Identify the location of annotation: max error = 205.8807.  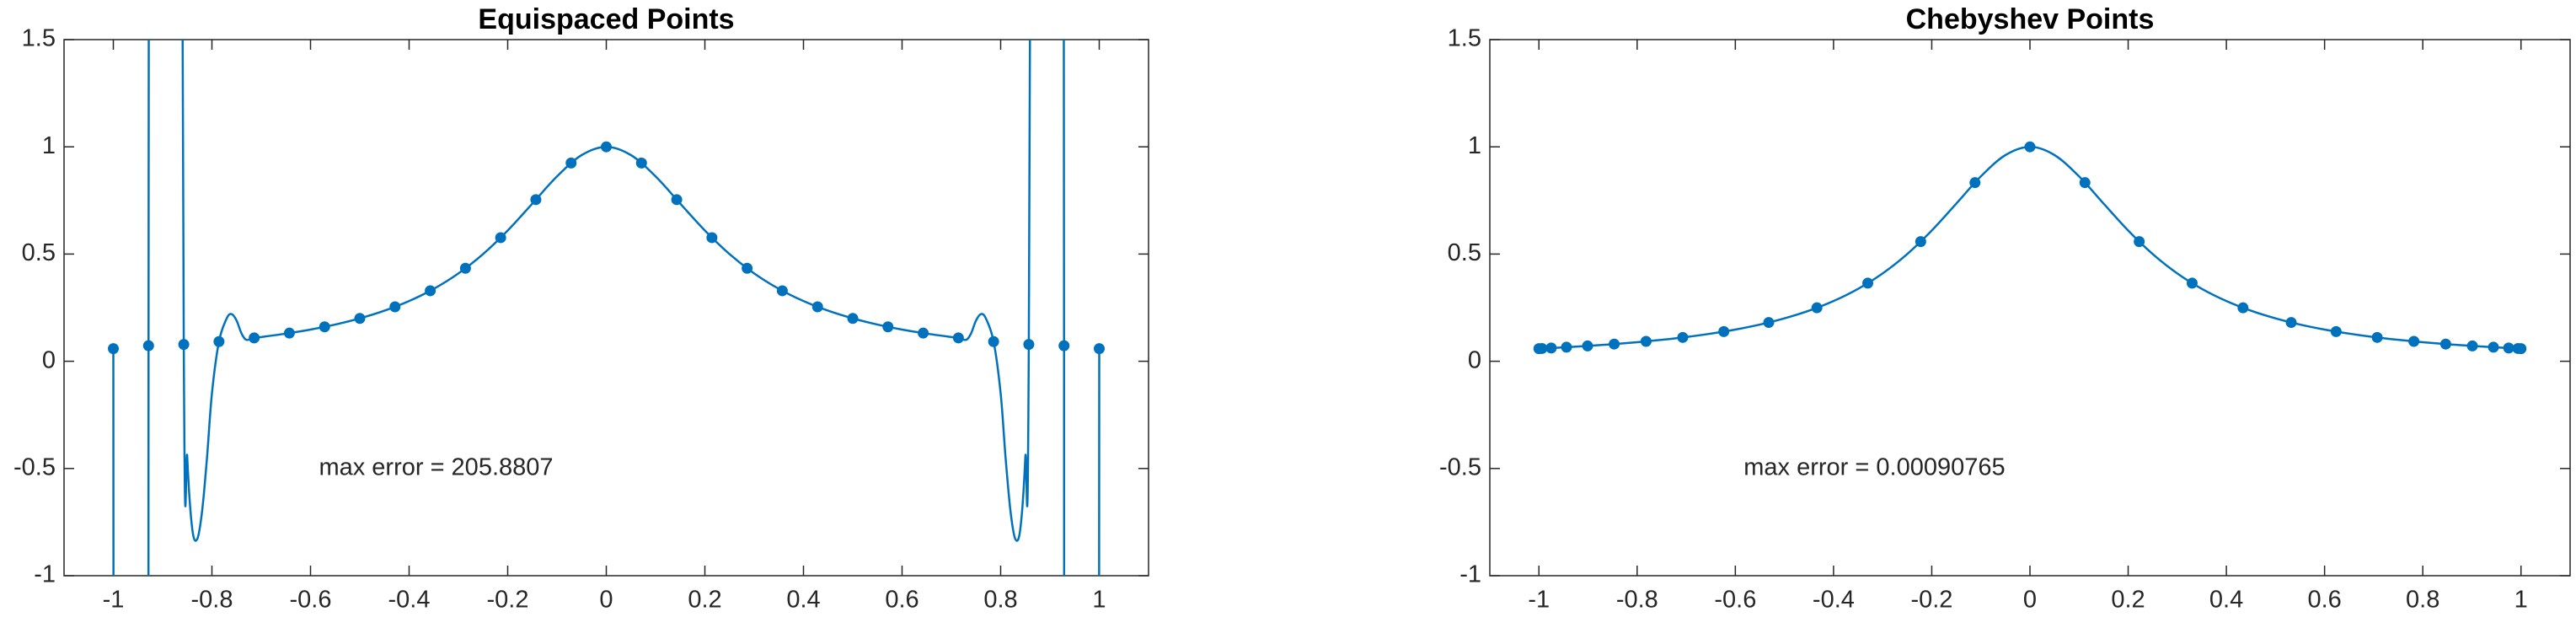
(436, 466).